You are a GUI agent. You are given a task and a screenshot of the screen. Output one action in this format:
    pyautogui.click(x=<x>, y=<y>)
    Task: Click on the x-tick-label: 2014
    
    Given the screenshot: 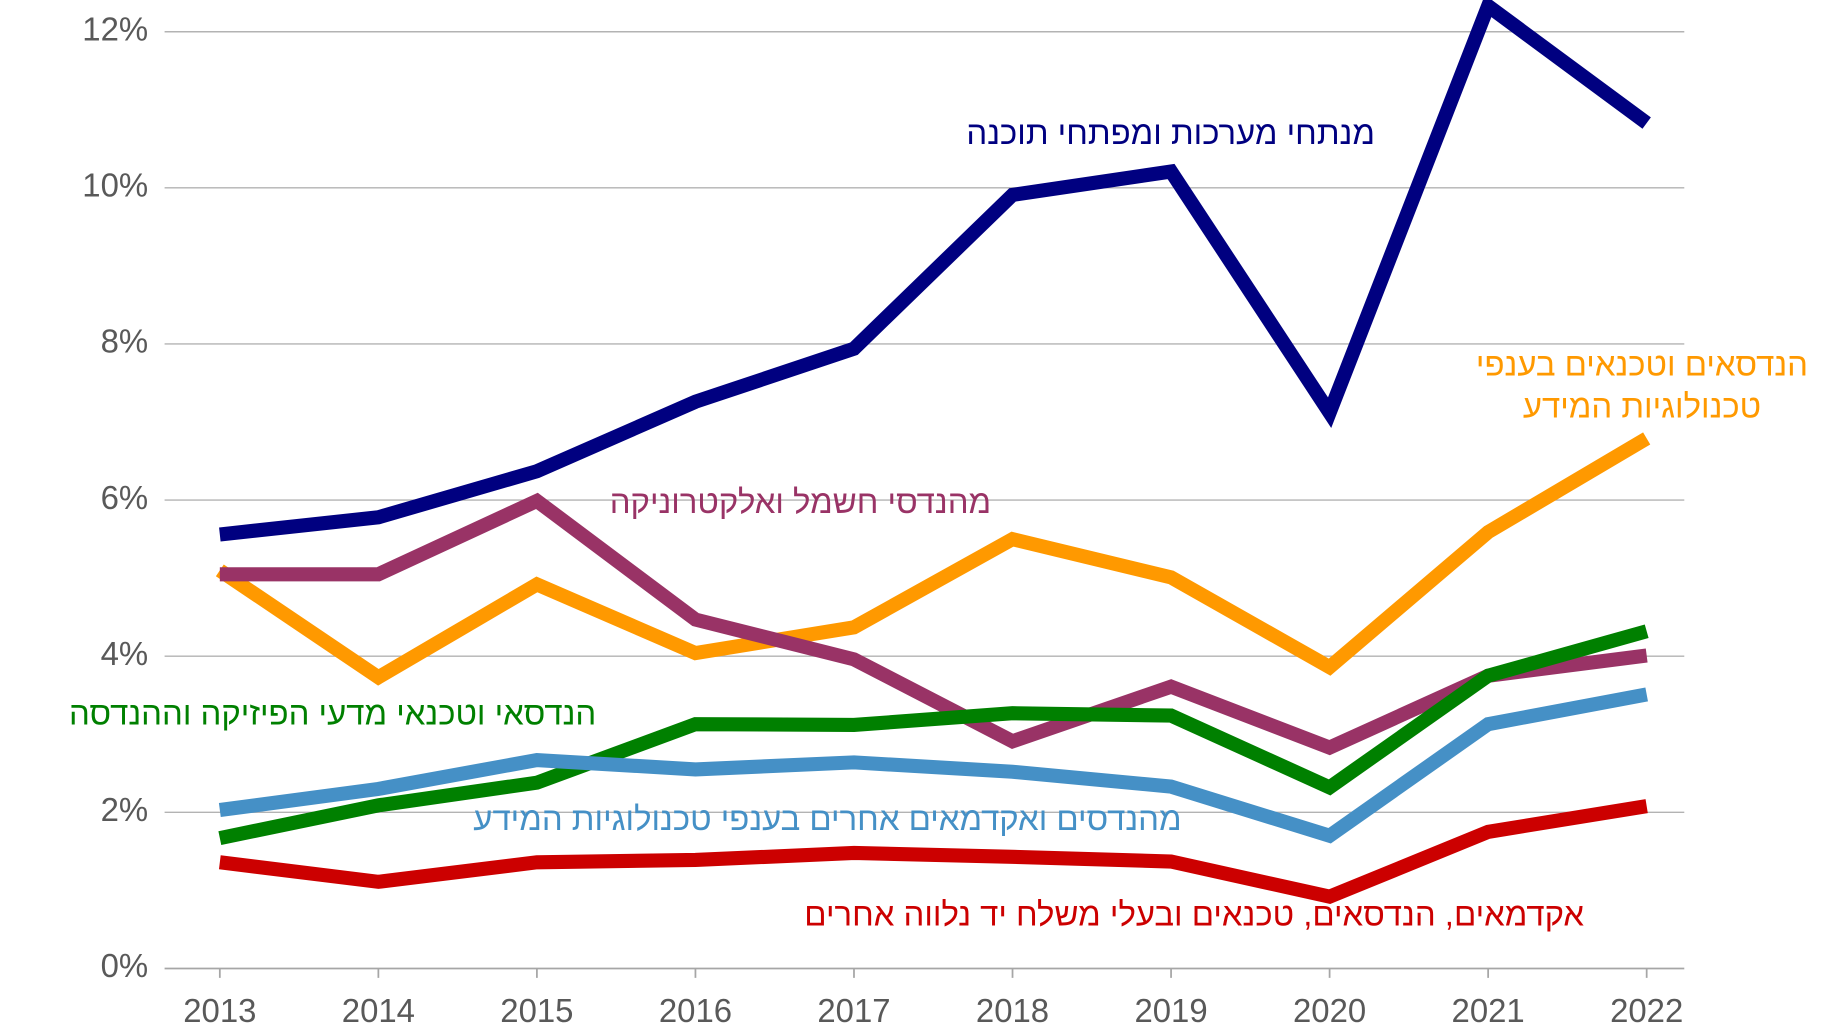 What is the action you would take?
    pyautogui.click(x=378, y=1010)
    